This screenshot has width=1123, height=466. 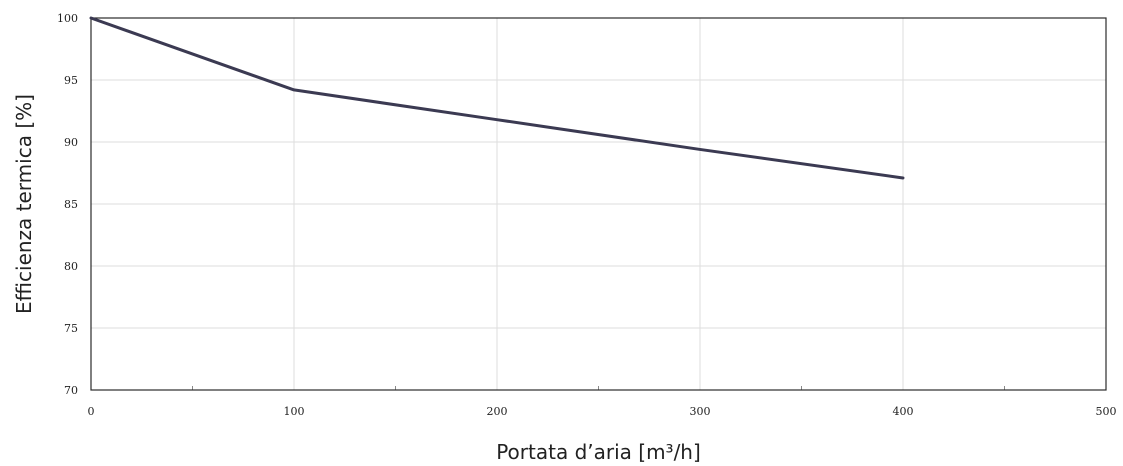 What do you see at coordinates (1106, 411) in the screenshot?
I see `x-tick-label: 500` at bounding box center [1106, 411].